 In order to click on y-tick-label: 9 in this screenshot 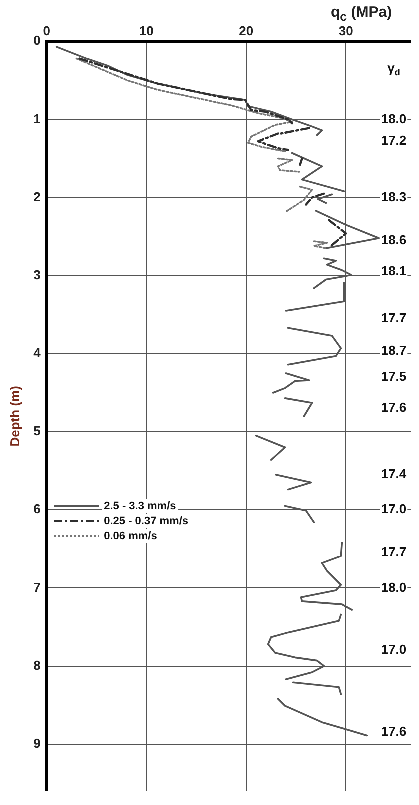, I will do `click(37, 743)`.